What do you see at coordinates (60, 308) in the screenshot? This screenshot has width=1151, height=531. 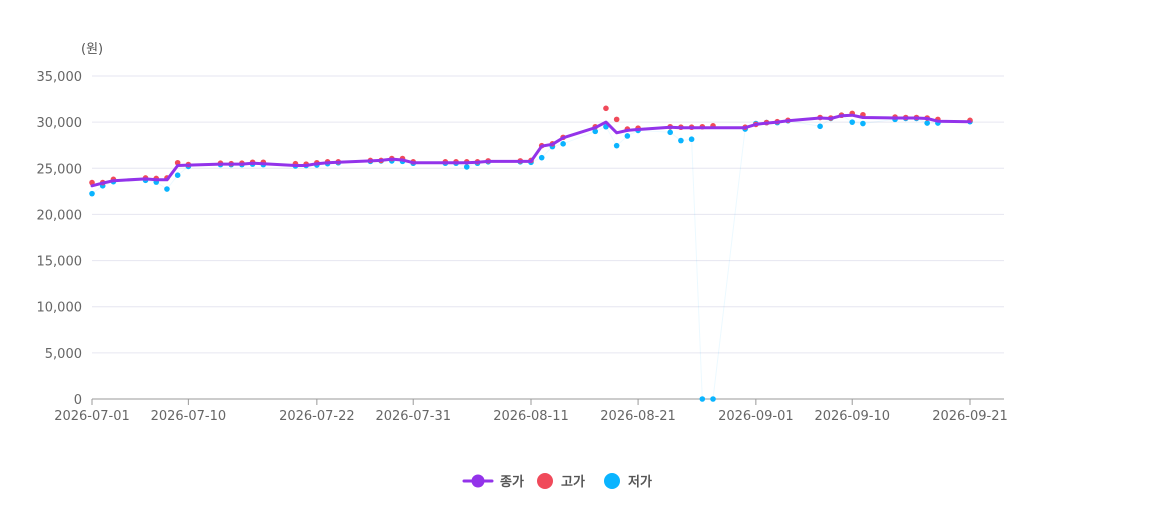 I see `y-tick-label: 10,000` at bounding box center [60, 308].